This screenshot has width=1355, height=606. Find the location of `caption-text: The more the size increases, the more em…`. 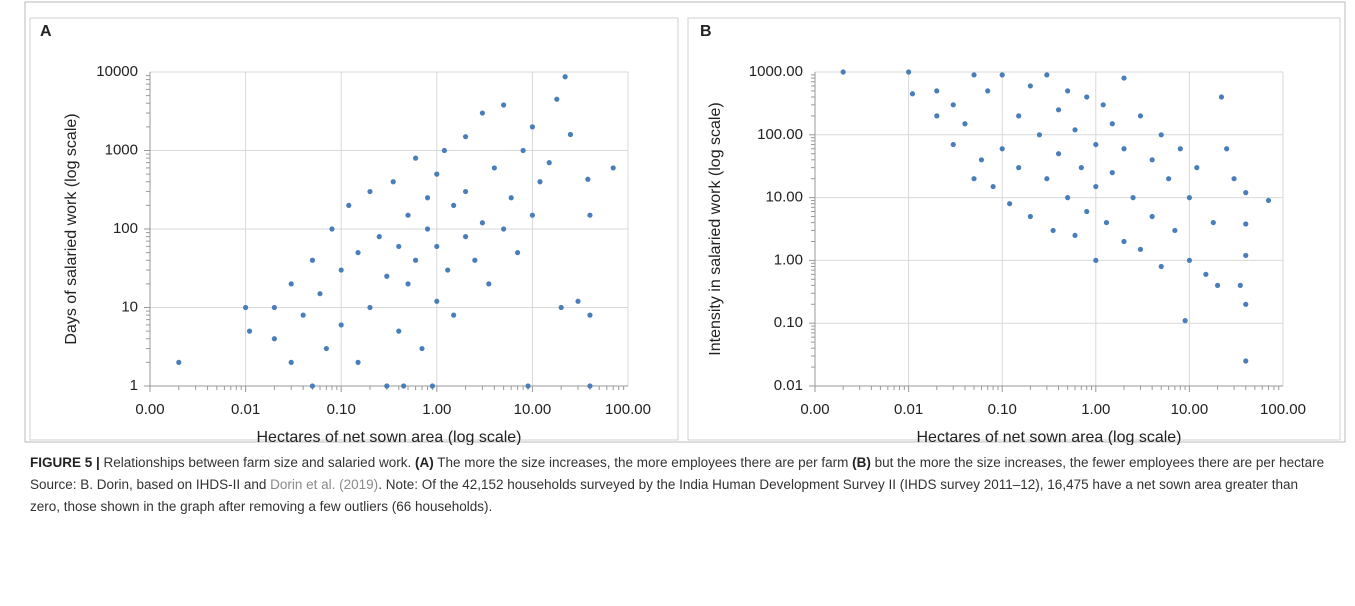

caption-text: The more the size increases, the more em… is located at coordinates (643, 462).